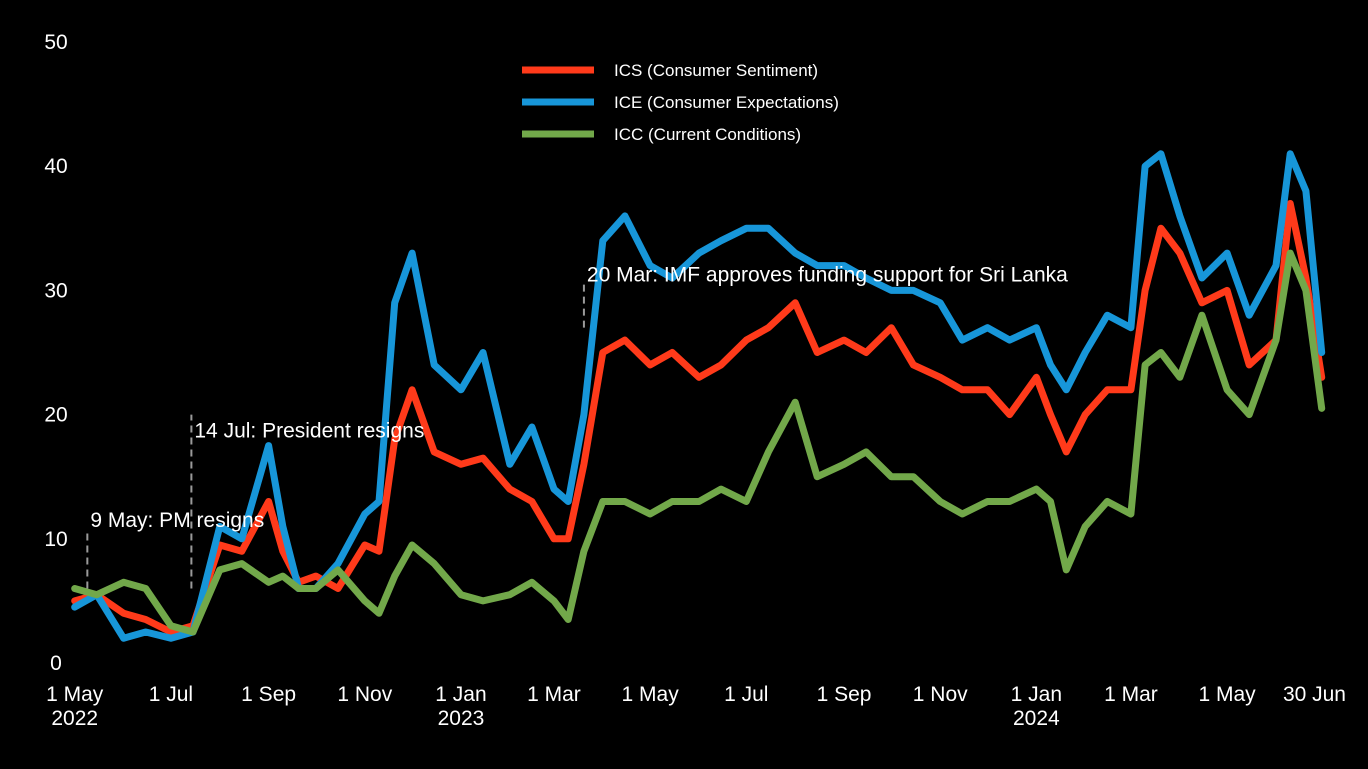 This screenshot has width=1368, height=769. I want to click on annotation-label: 9 May: PM resigns, so click(177, 520).